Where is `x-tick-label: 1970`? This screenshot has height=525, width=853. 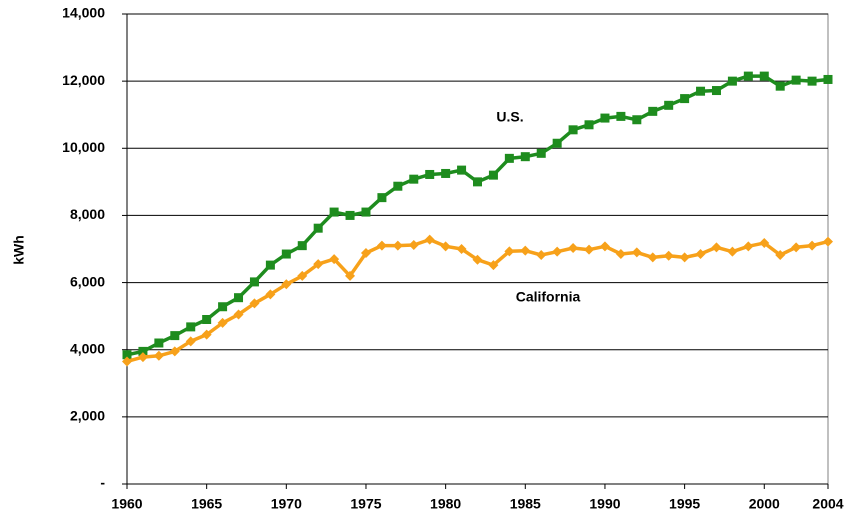
x-tick-label: 1970 is located at coordinates (286, 504).